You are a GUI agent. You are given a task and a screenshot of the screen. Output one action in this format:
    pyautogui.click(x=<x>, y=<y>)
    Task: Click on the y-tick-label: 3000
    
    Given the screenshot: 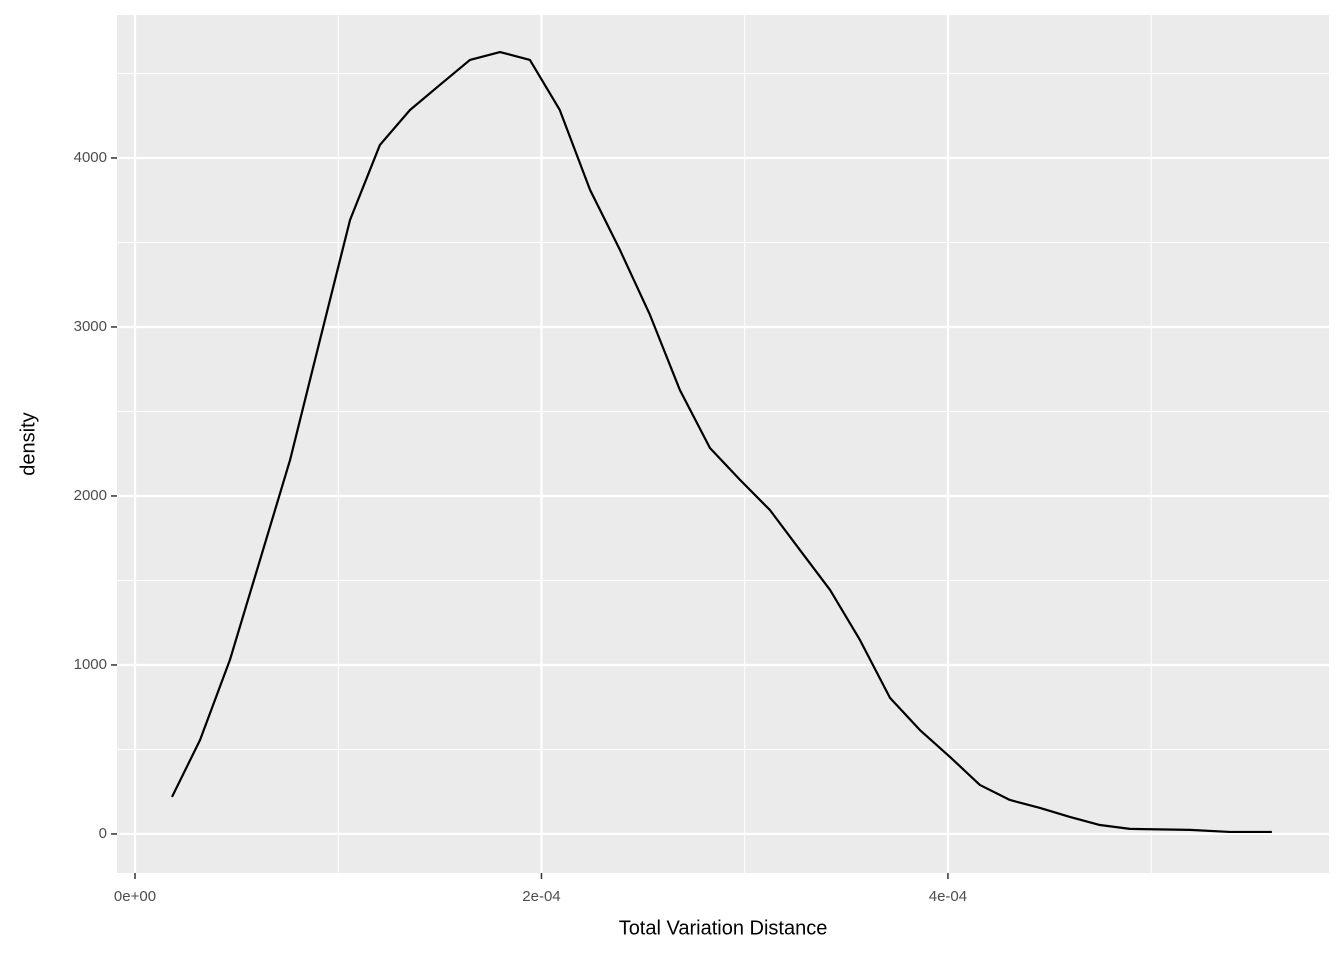 What is the action you would take?
    pyautogui.click(x=90, y=326)
    